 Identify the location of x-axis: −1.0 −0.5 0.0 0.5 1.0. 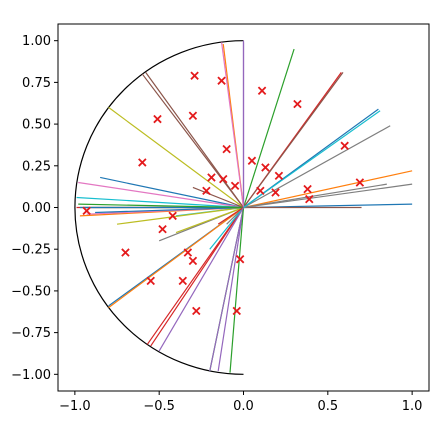
(240, 402).